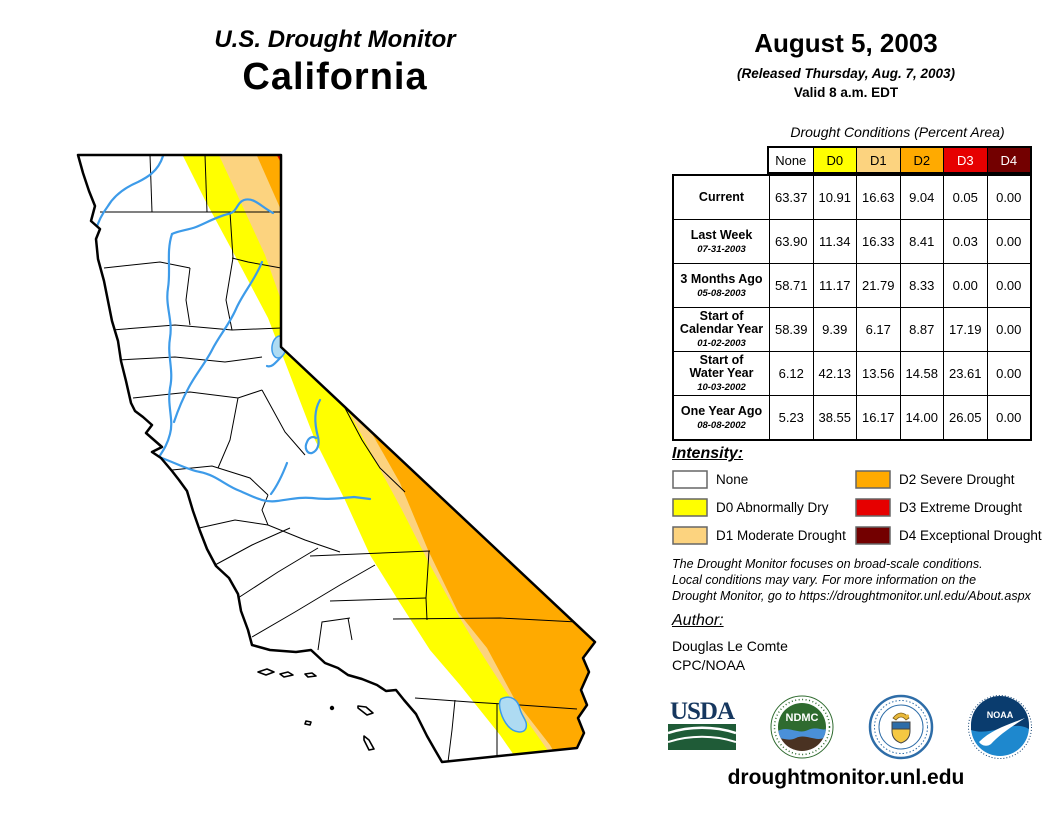 The width and height of the screenshot is (1056, 816). Describe the element at coordinates (965, 197) in the screenshot. I see `table-value: 0.05` at that location.